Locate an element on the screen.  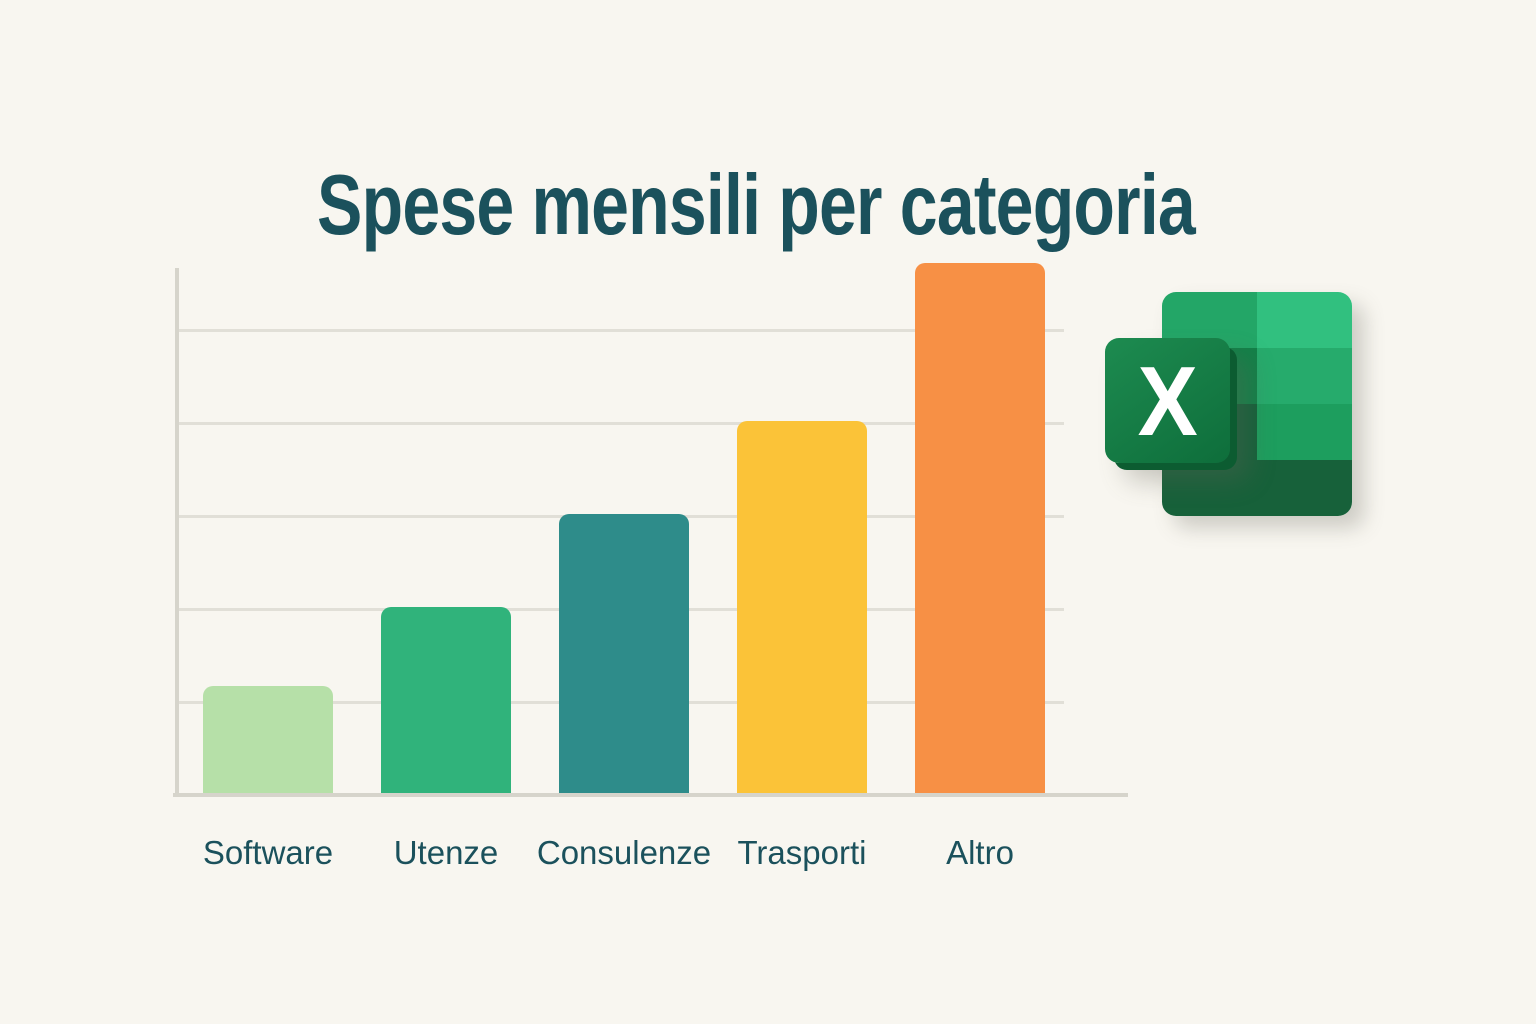
bar-consulenze is located at coordinates (624, 653).